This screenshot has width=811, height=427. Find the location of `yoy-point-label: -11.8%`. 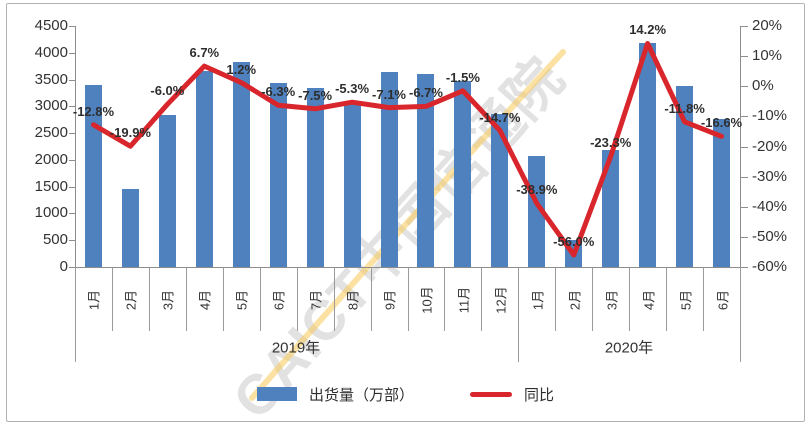

yoy-point-label: -11.8% is located at coordinates (684, 108).